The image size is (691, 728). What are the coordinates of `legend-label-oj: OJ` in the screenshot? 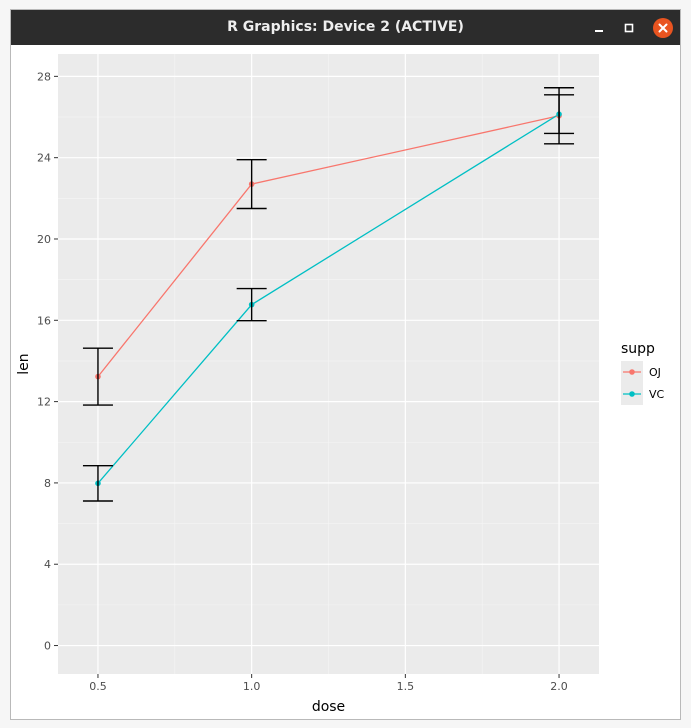 It's located at (655, 372).